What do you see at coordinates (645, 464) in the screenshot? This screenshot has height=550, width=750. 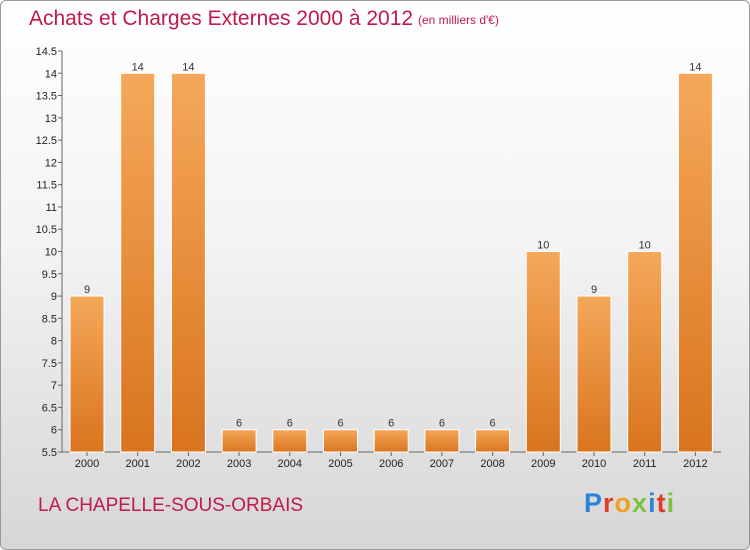 I see `x-tick-label: 2011` at bounding box center [645, 464].